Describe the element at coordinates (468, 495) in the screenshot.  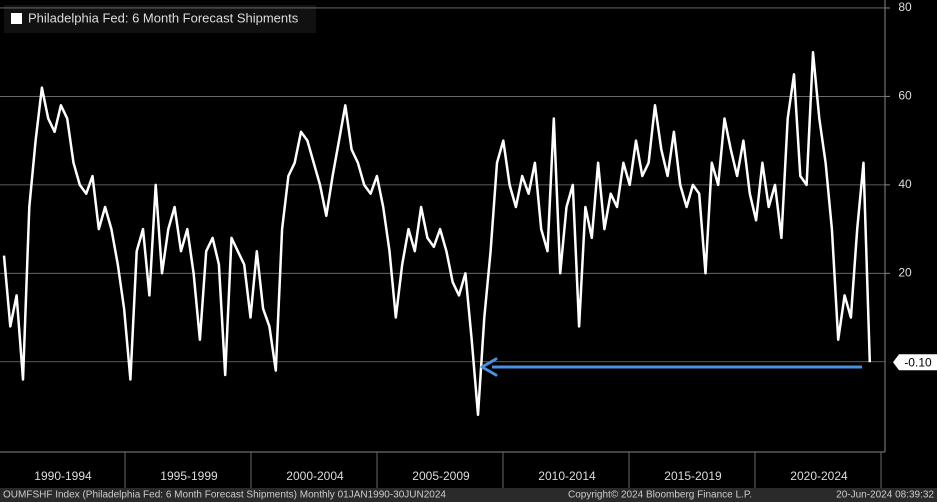
I see `footer-bar` at that location.